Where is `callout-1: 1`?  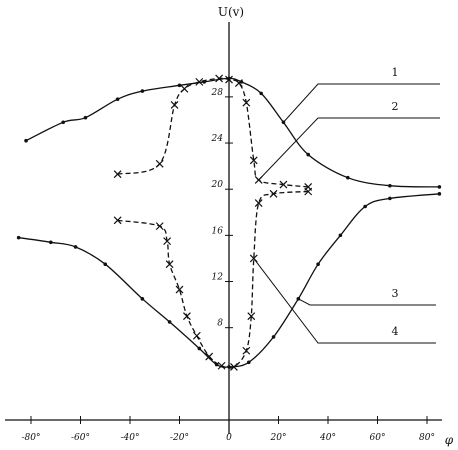 callout-1: 1 is located at coordinates (361, 94).